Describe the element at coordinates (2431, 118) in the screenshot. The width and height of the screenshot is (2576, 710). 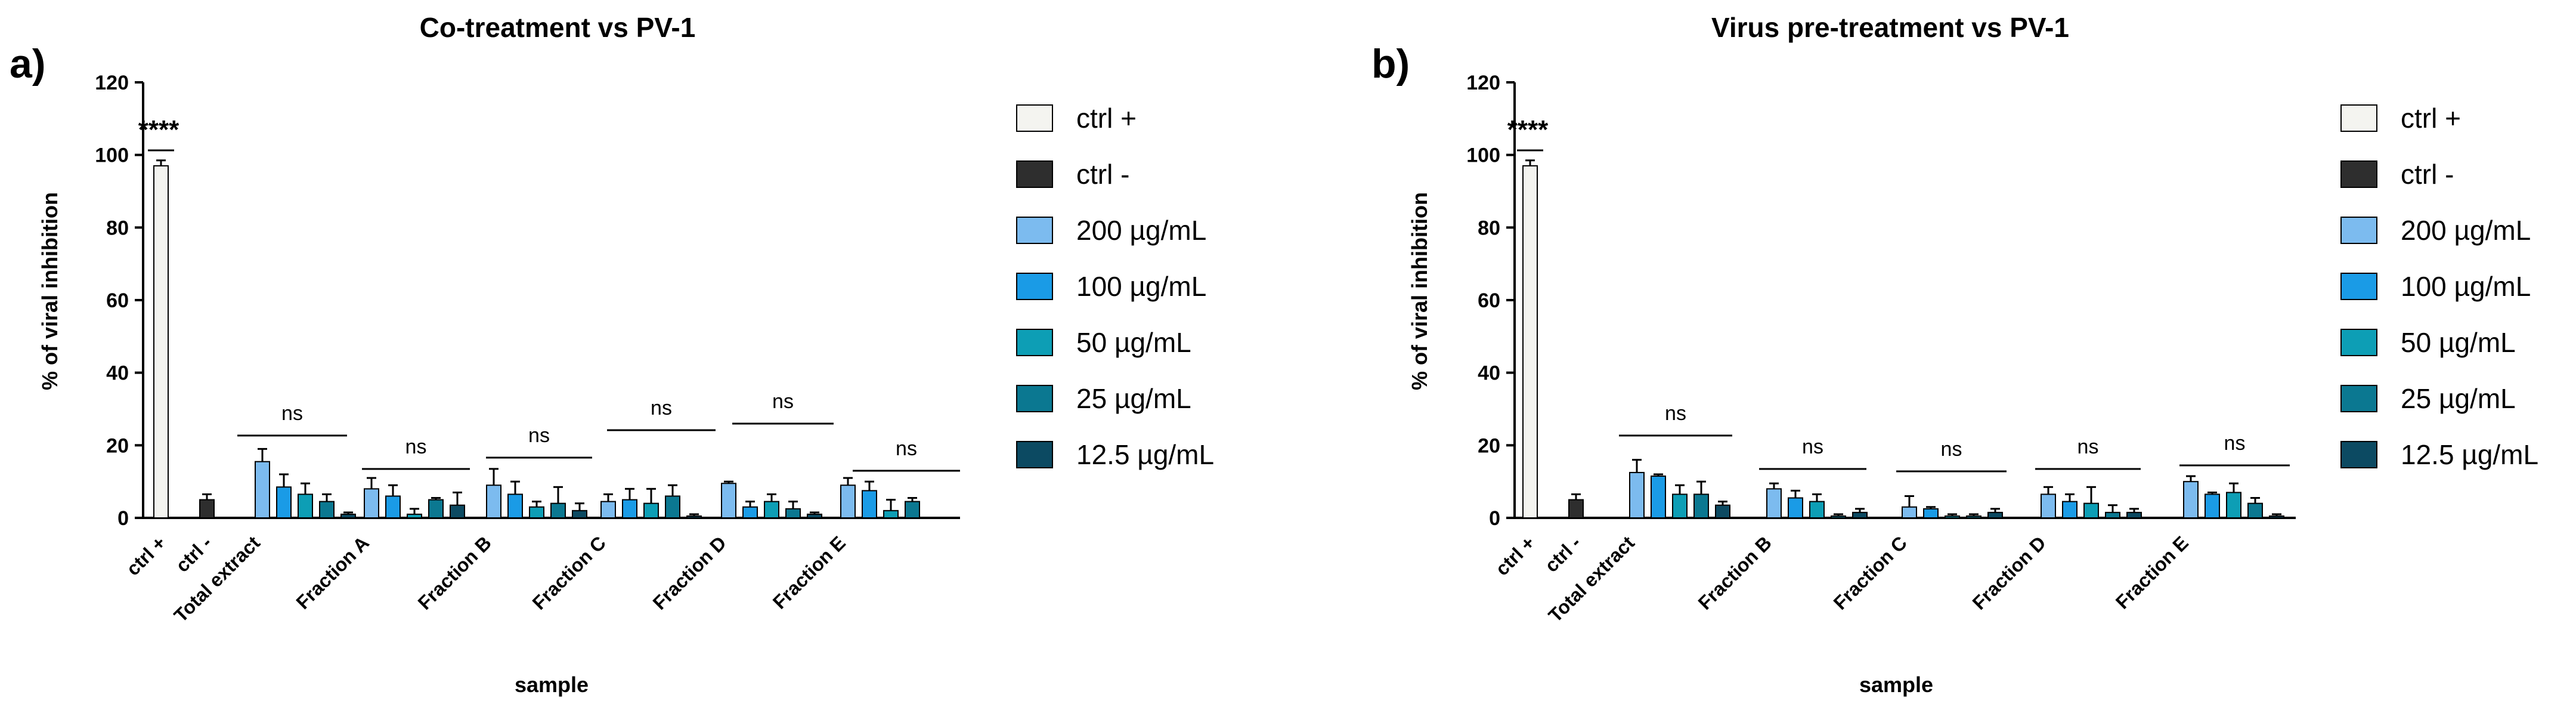
I see `legend-label: ctrl +` at that location.